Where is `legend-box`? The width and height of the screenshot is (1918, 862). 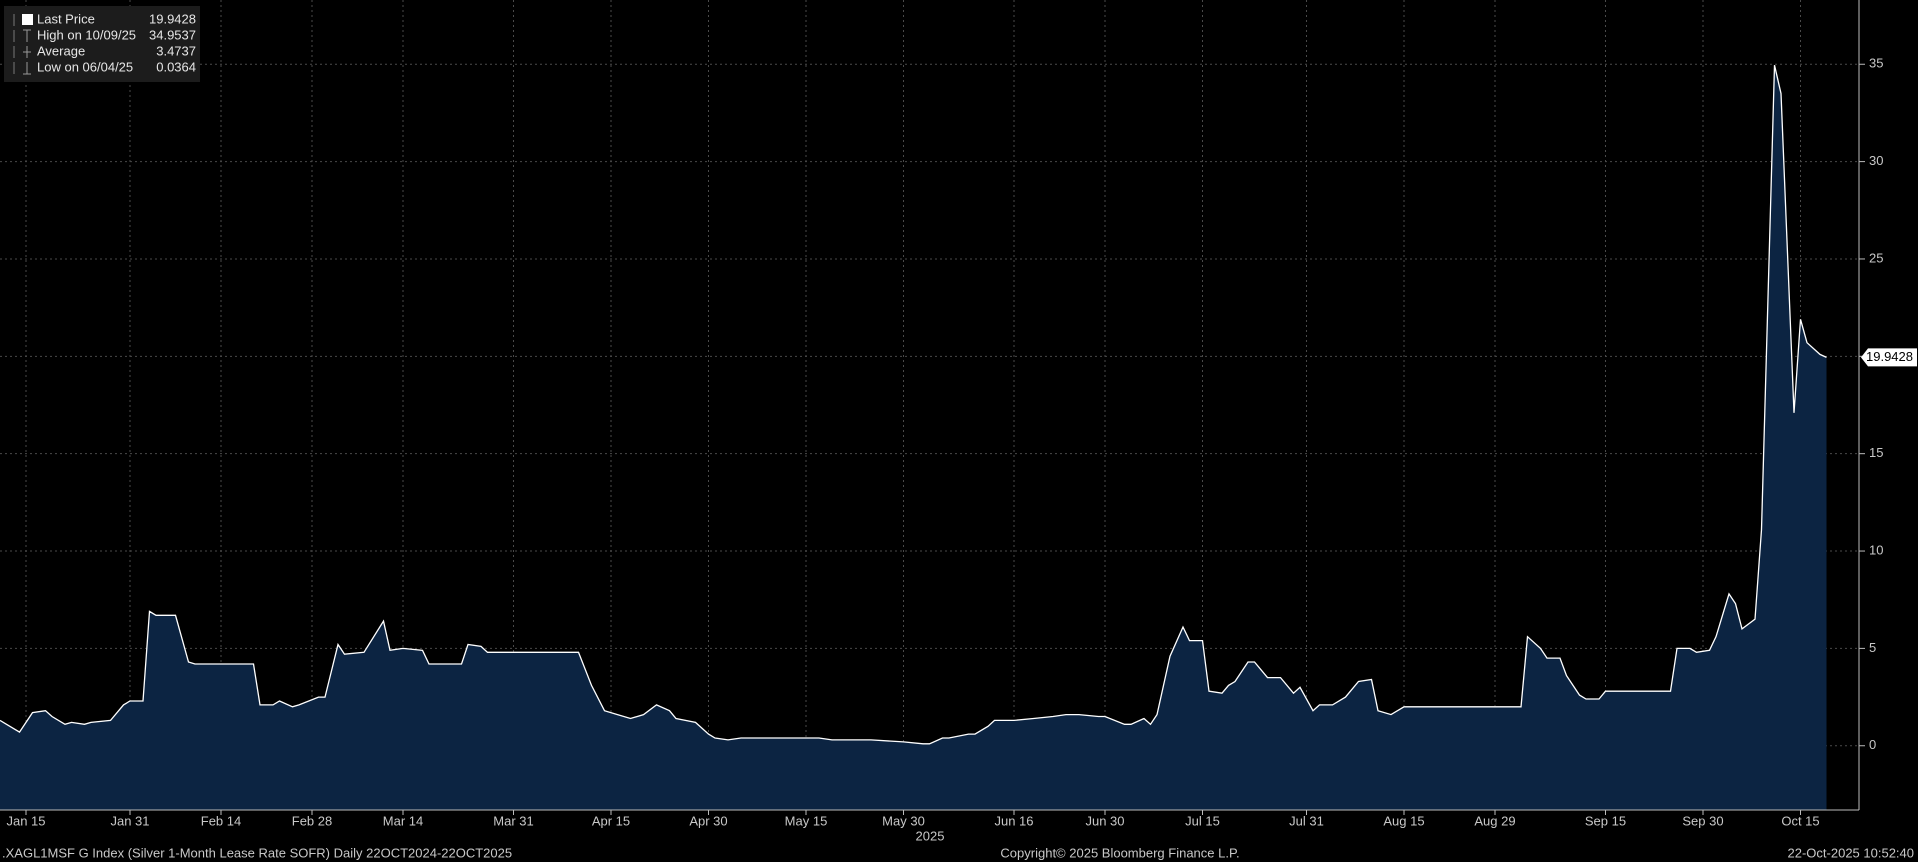 legend-box is located at coordinates (102, 44).